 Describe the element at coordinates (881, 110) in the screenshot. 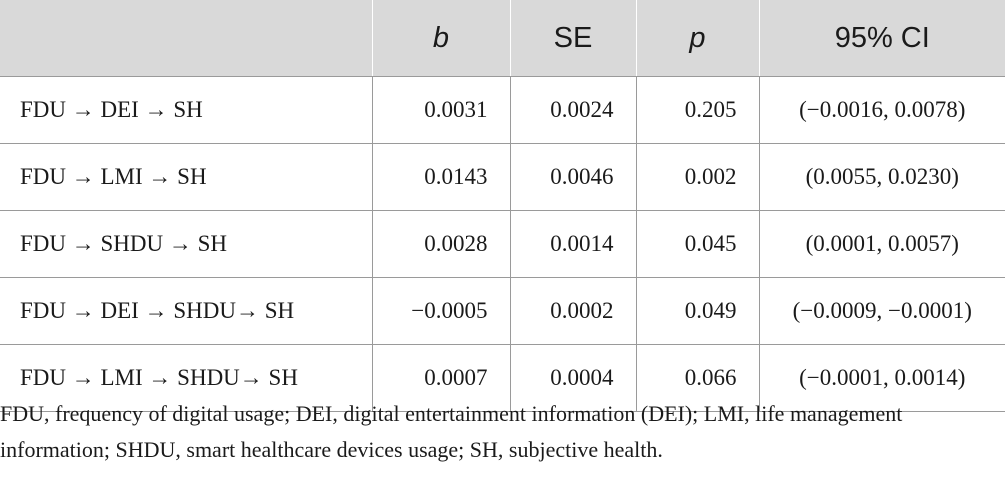

I see `cell-ci: (−0.0016, 0.0078)` at that location.